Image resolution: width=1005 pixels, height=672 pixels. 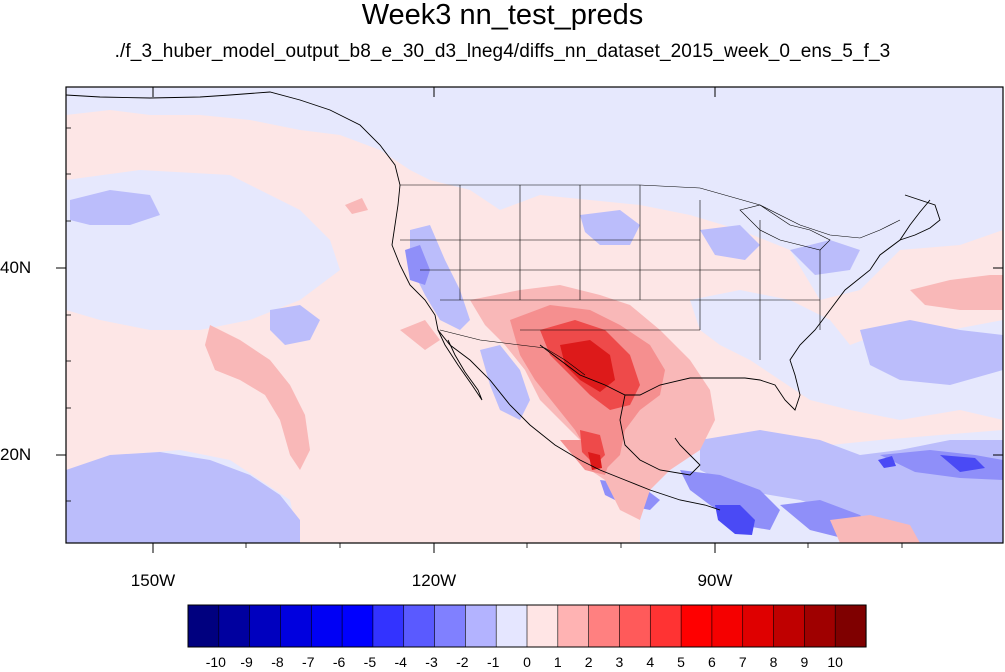 What do you see at coordinates (650, 662) in the screenshot?
I see `colorbar-label: 4` at bounding box center [650, 662].